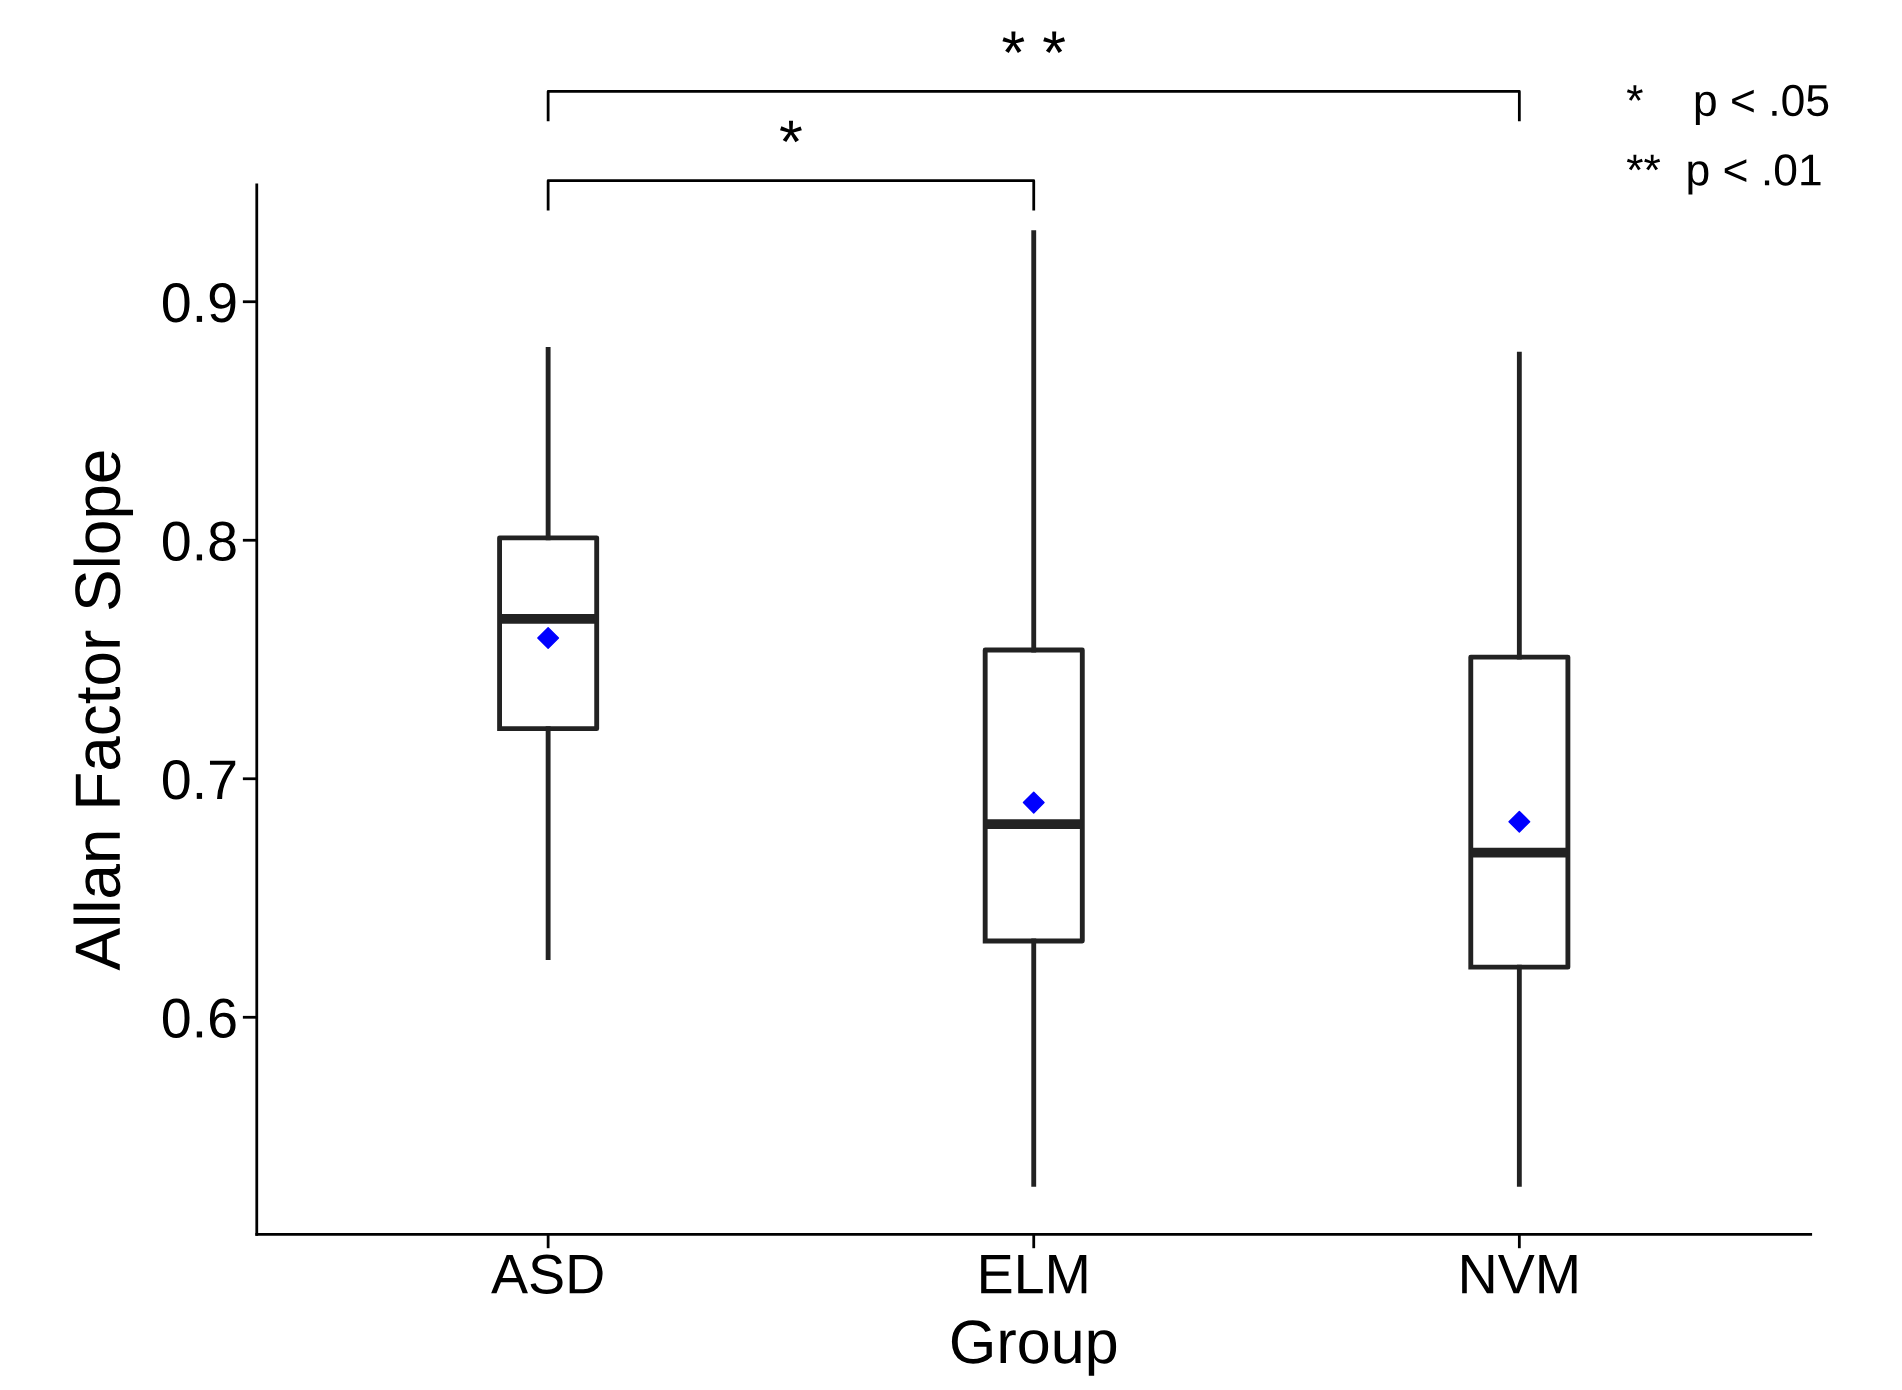 The image size is (1902, 1390). Describe the element at coordinates (1723, 174) in the screenshot. I see `annotation: ** p < .01` at that location.